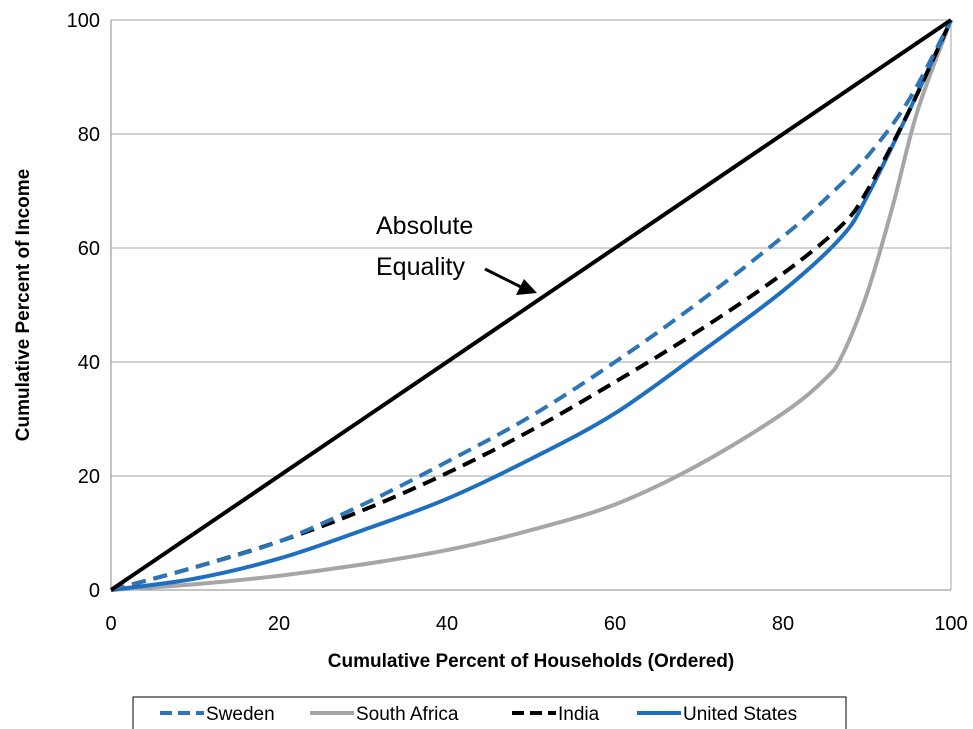  Describe the element at coordinates (89, 135) in the screenshot. I see `y-tick-label: 80` at that location.